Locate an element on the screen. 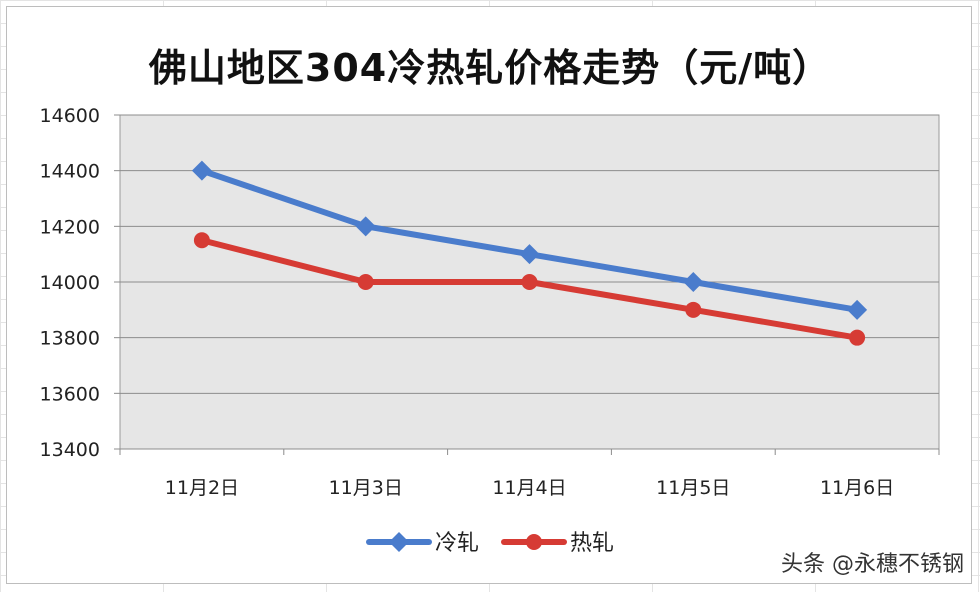  x-tick-label: 11月2日 is located at coordinates (202, 488).